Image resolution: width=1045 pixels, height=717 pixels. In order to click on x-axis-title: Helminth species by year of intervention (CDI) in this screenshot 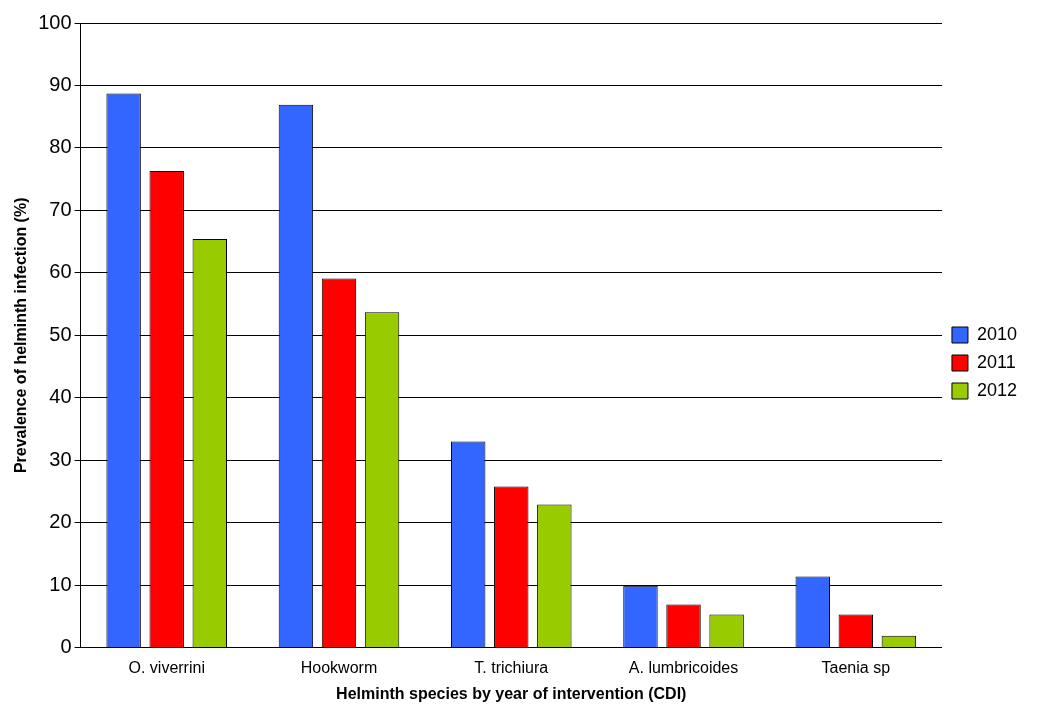, I will do `click(511, 693)`.